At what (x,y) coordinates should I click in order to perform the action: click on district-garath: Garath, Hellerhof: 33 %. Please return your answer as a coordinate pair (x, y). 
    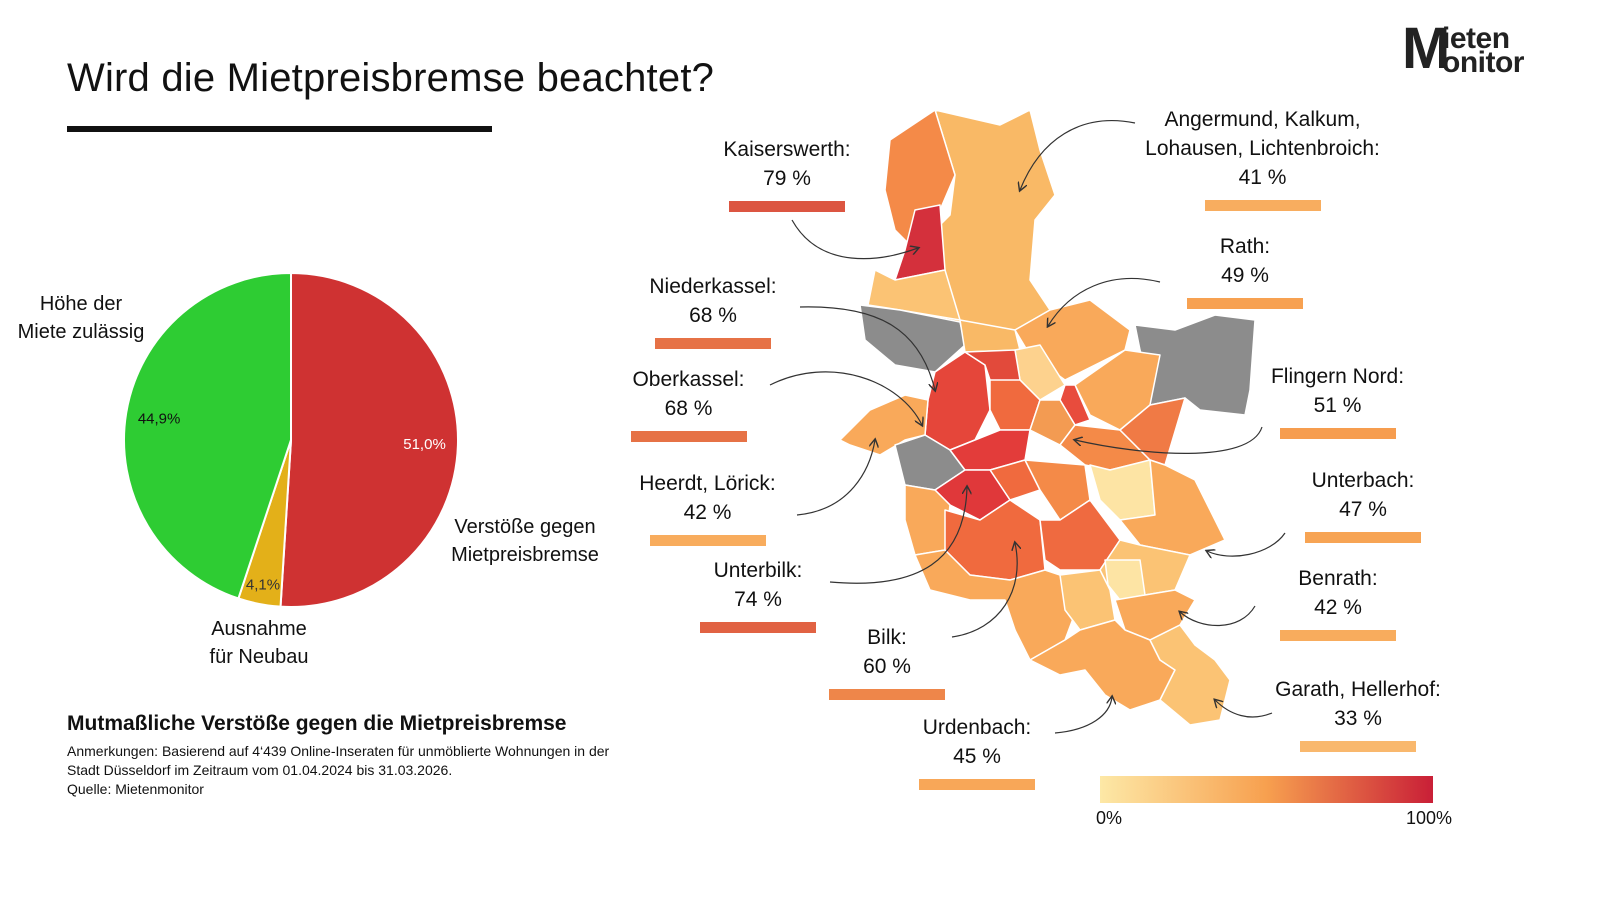
    Looking at the image, I should click on (1358, 713).